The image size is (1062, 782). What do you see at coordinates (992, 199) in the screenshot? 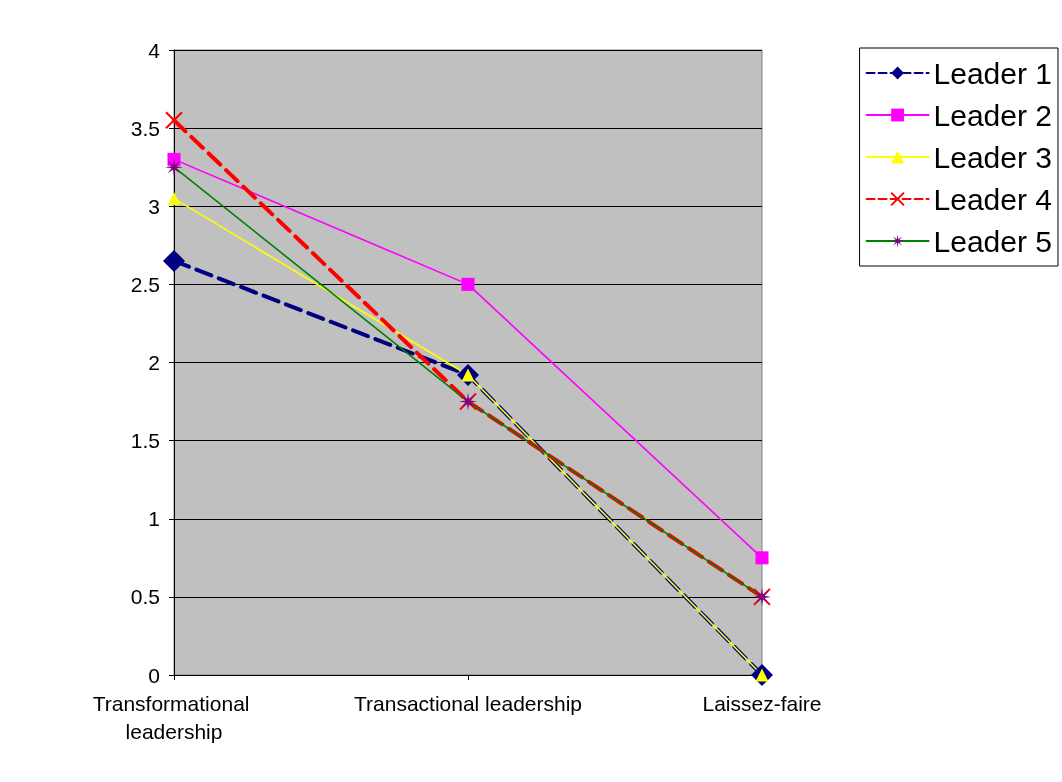
I see `legend-label: Leader 4` at bounding box center [992, 199].